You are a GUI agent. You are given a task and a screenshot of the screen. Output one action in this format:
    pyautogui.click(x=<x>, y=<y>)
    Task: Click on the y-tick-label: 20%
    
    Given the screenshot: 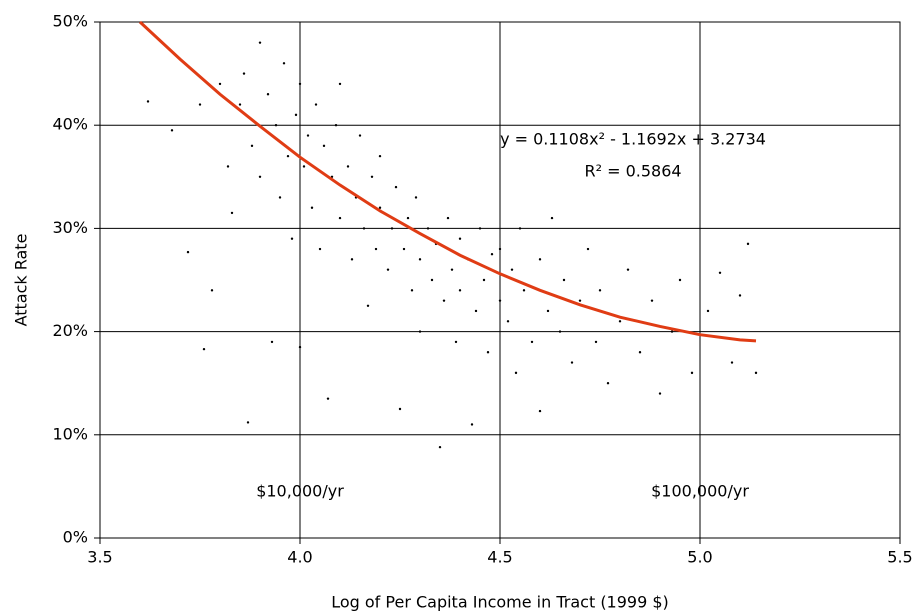 What is the action you would take?
    pyautogui.click(x=70, y=330)
    